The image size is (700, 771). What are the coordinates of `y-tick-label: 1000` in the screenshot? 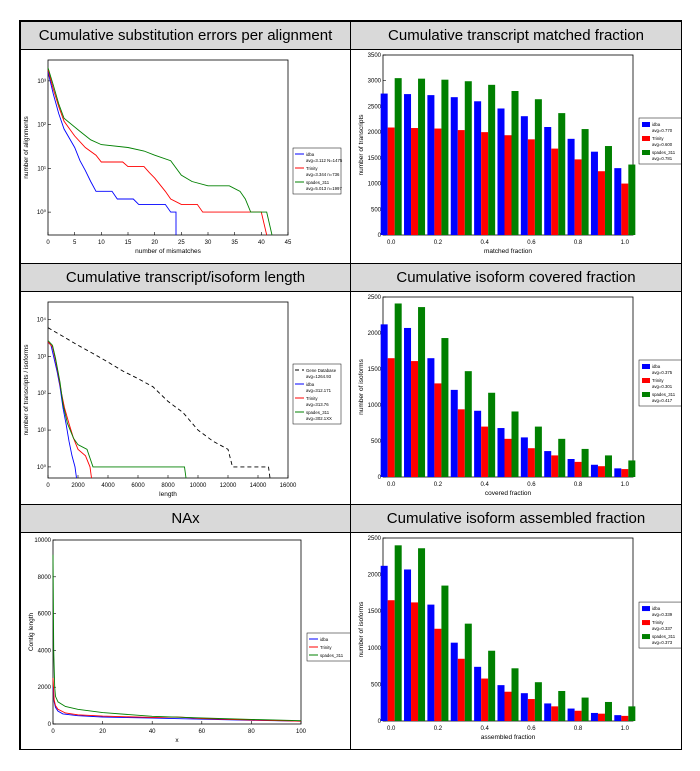 It's located at (375, 649).